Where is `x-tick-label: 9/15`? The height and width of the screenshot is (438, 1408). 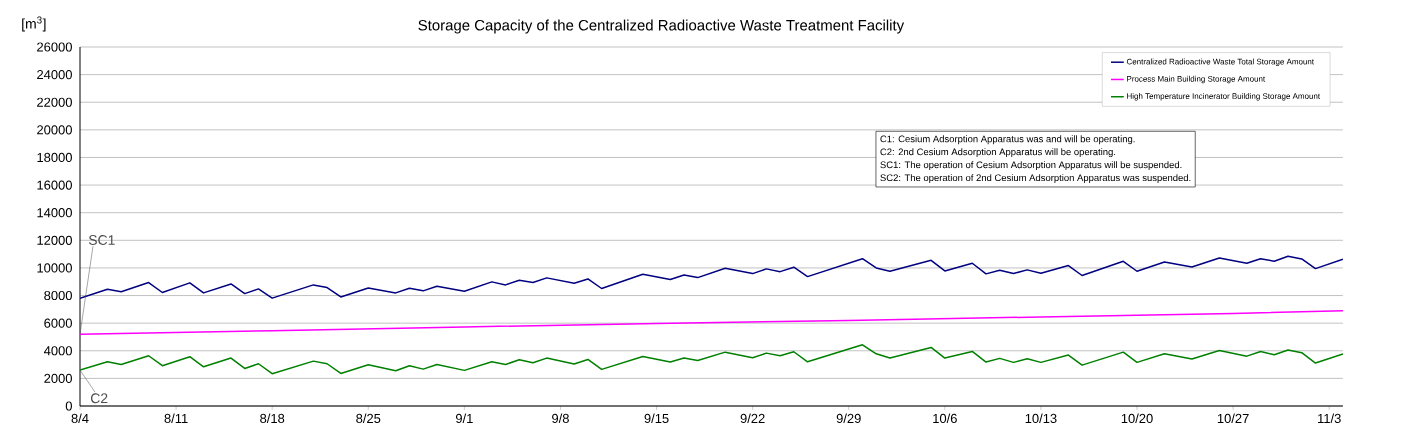
x-tick-label: 9/15 is located at coordinates (656, 418).